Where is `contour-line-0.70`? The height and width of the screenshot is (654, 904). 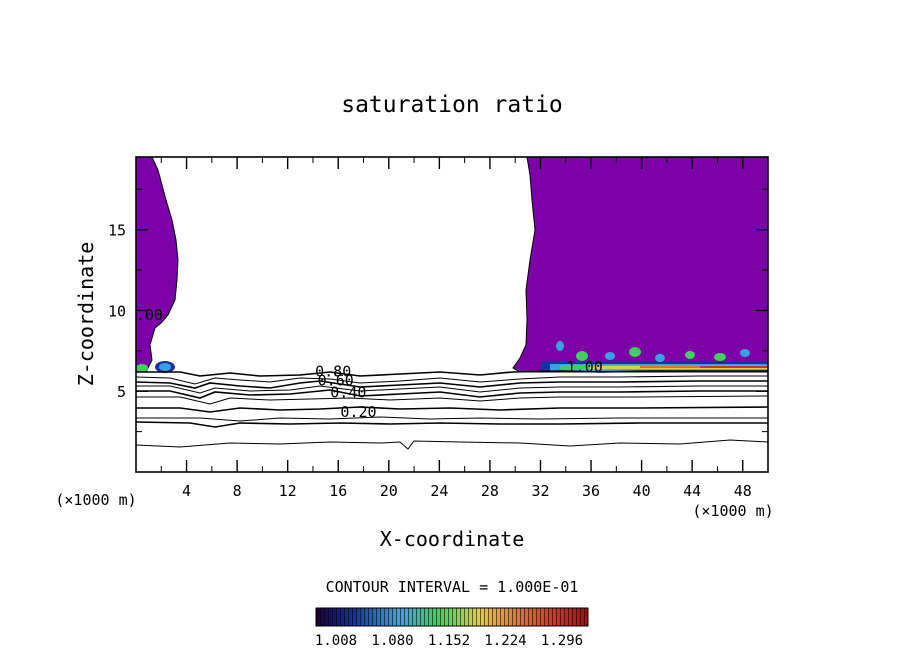
contour-line-0.70 is located at coordinates (452, 389).